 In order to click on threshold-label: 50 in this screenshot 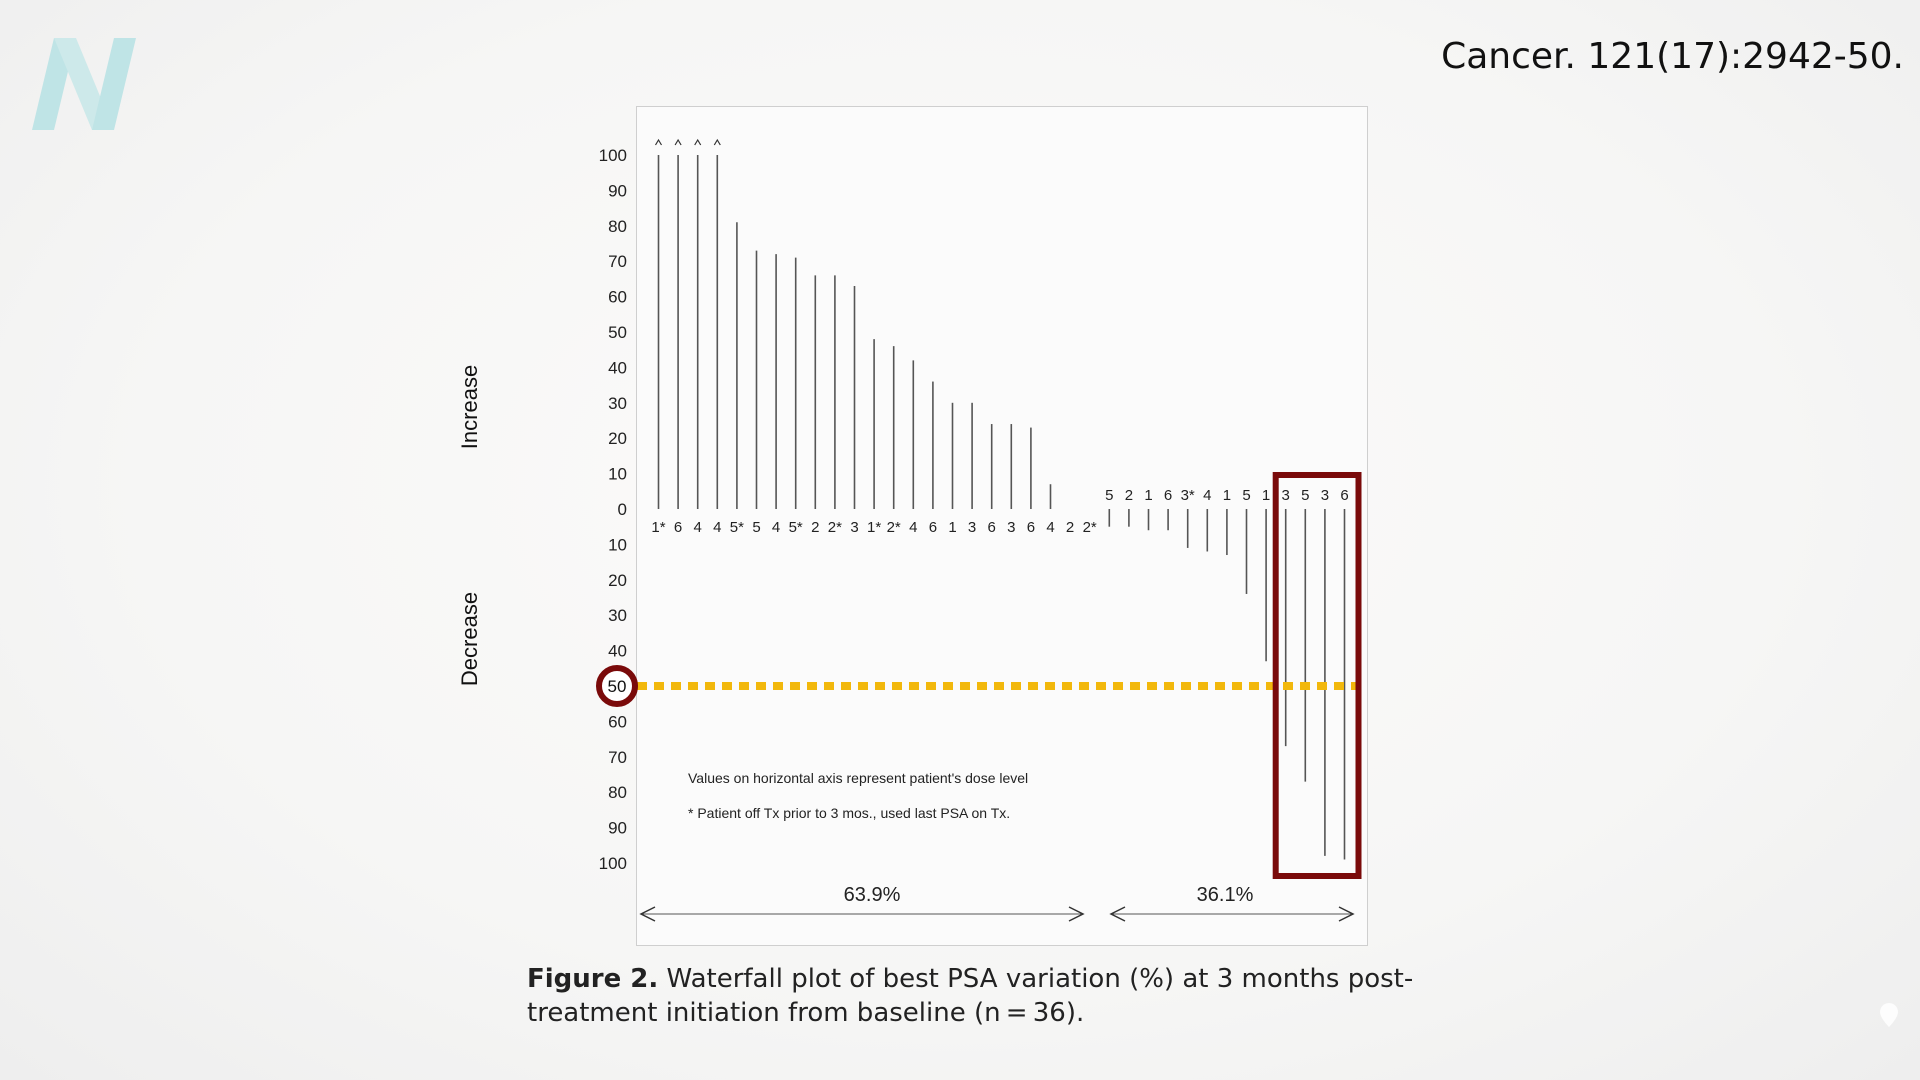, I will do `click(617, 686)`.